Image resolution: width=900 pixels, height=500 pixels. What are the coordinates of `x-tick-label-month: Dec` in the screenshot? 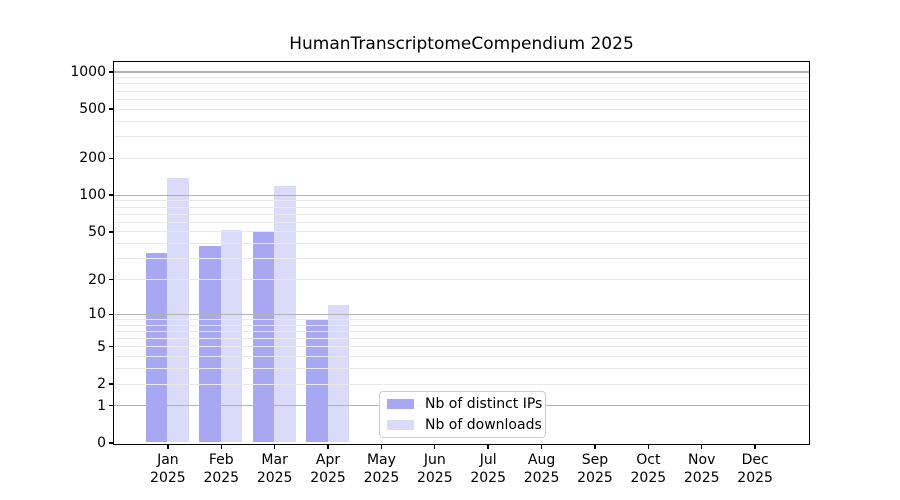 It's located at (755, 460).